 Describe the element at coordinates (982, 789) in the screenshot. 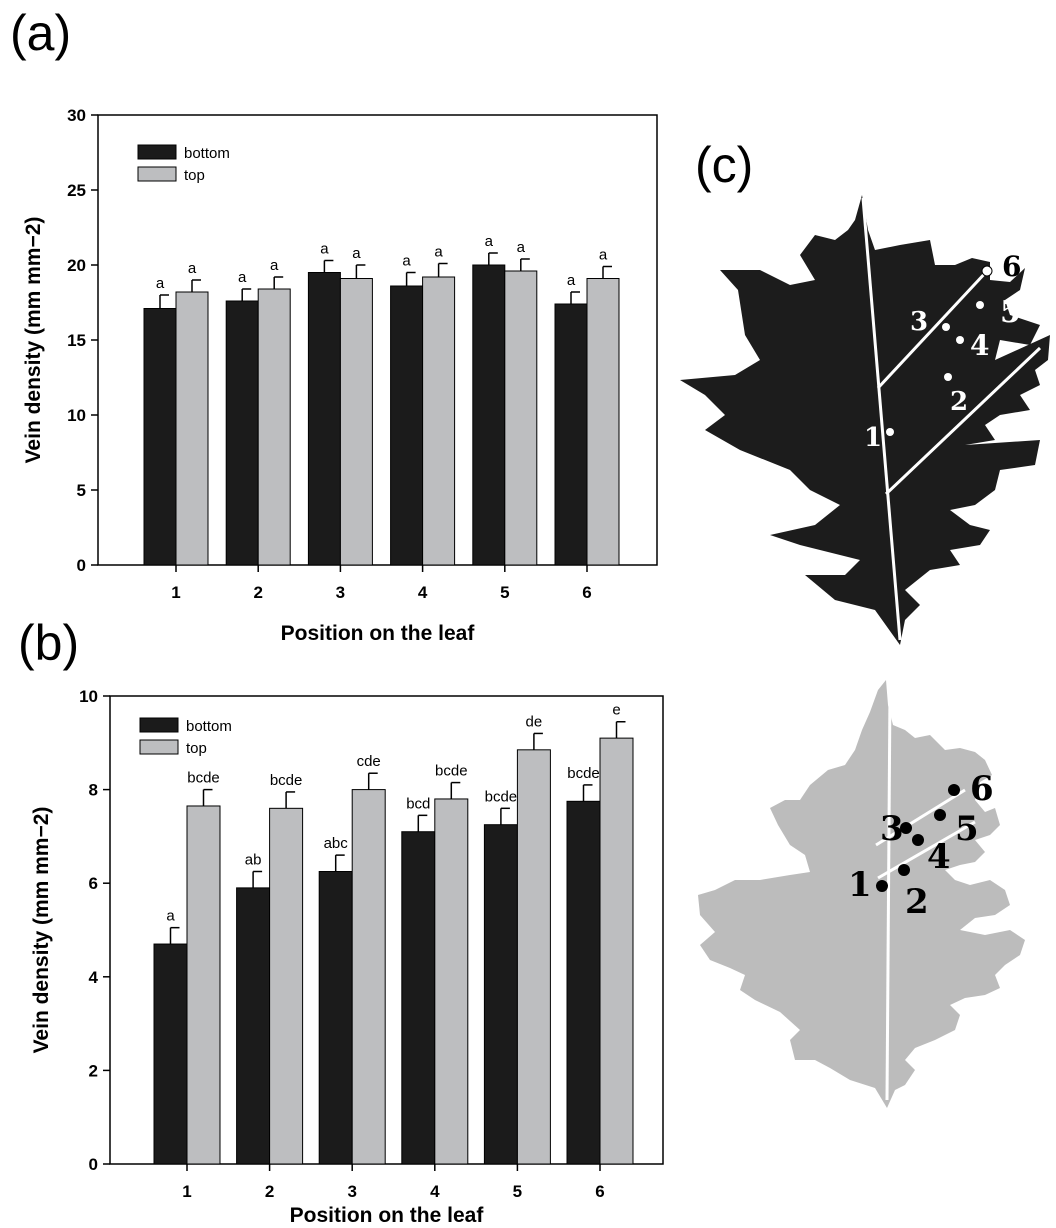

I see `leaf-light-label-6: 6` at that location.